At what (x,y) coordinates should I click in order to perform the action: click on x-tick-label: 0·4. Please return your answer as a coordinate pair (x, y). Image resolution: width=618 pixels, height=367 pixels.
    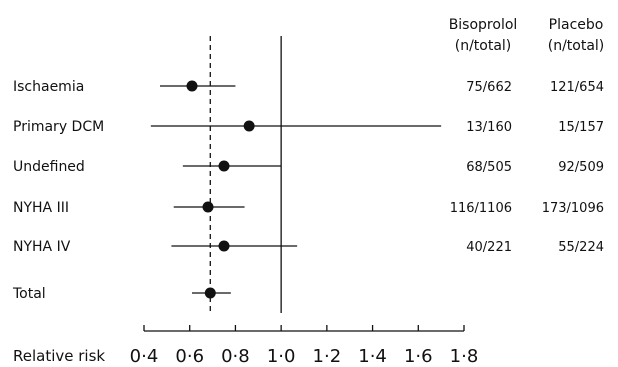
    Looking at the image, I should click on (144, 356).